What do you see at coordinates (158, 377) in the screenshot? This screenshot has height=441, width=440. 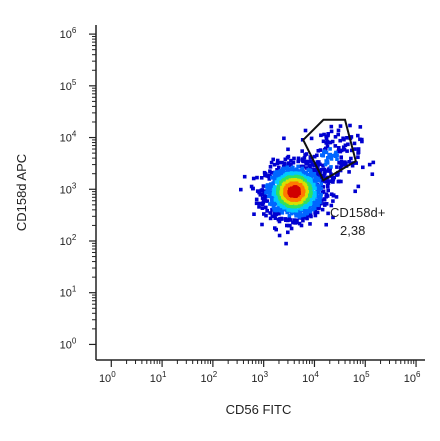 I see `x-tick-label: 10¹` at bounding box center [158, 377].